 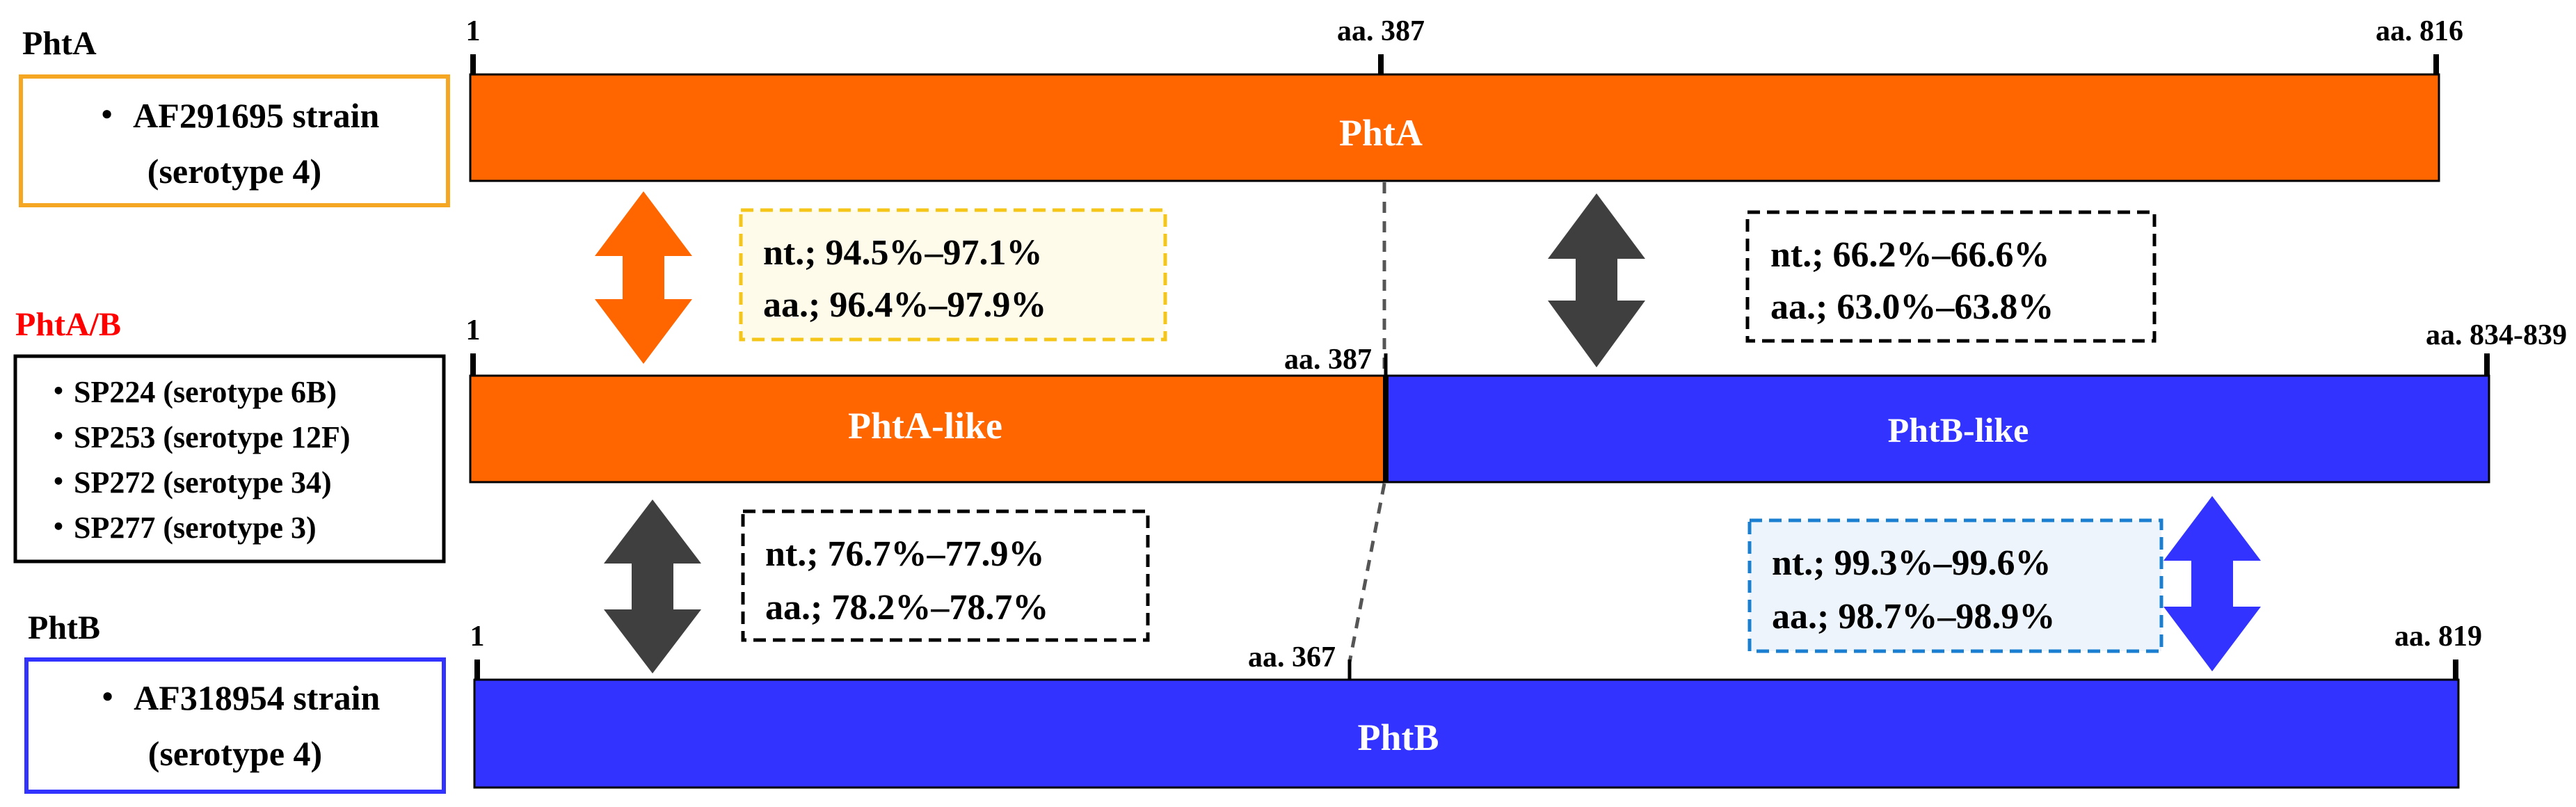 What do you see at coordinates (190, 392) in the screenshot?
I see `phtAB-strain-line-1: ・SP224 (serotype 6B)` at bounding box center [190, 392].